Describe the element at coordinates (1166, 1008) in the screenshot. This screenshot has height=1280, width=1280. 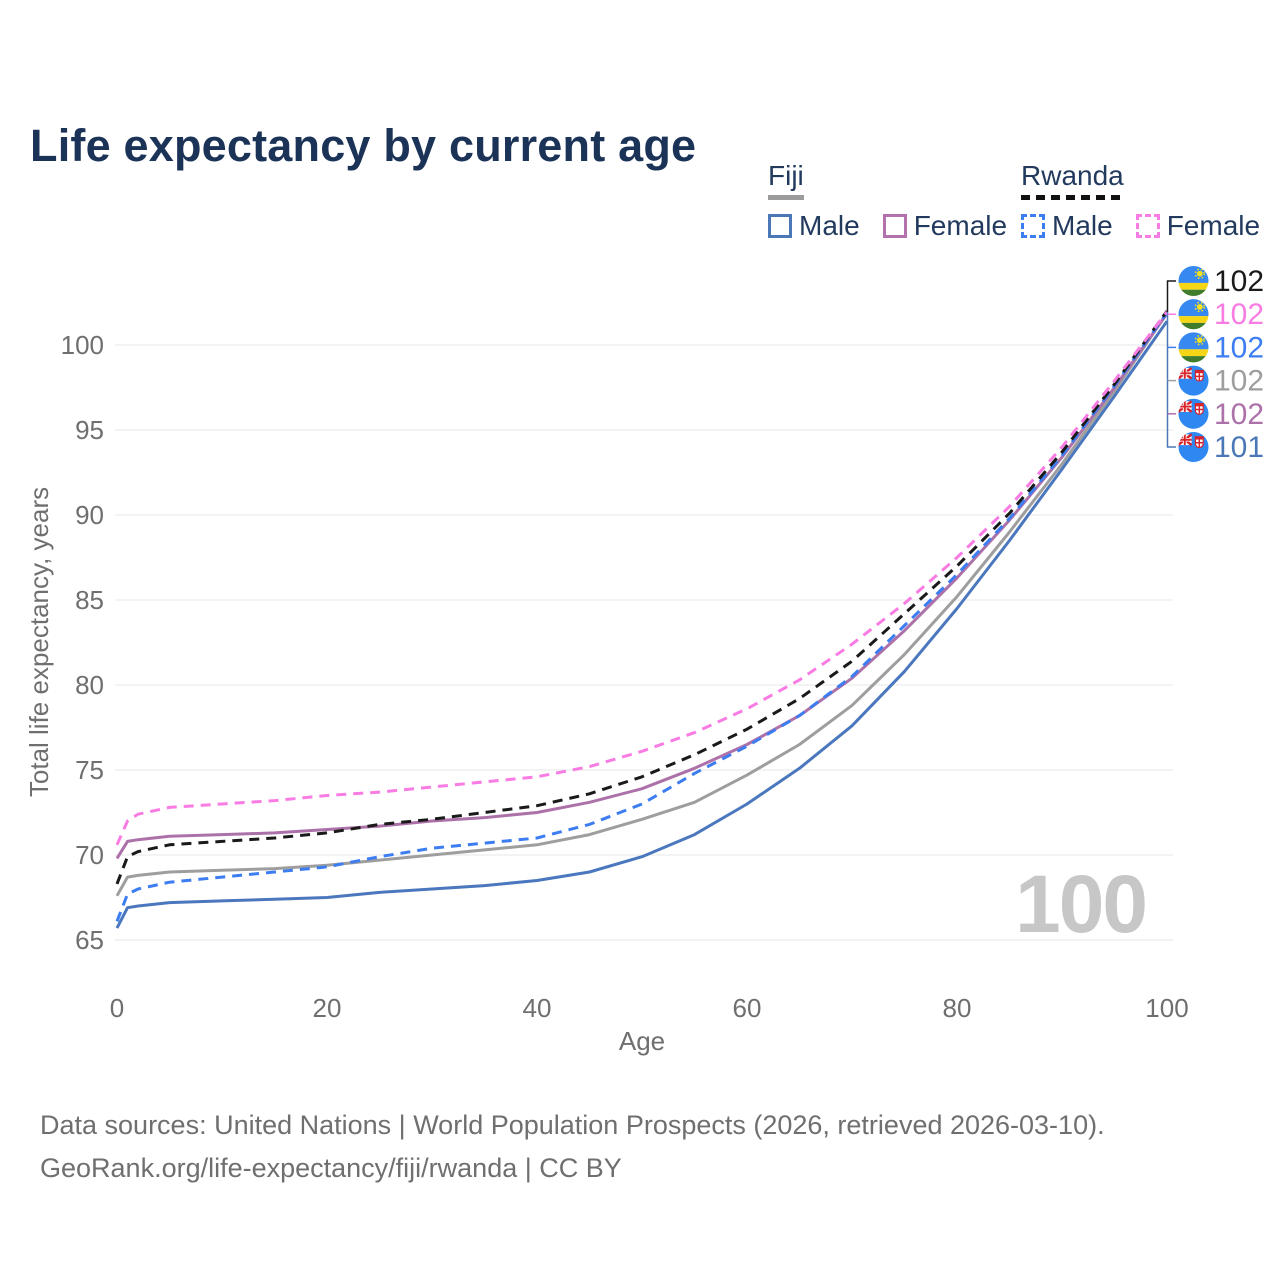
I see `x-tick-label: 100` at that location.